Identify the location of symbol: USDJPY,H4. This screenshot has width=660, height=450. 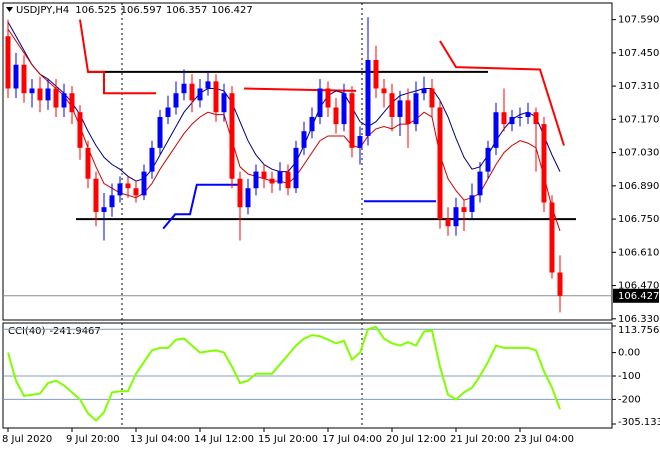
(42, 10).